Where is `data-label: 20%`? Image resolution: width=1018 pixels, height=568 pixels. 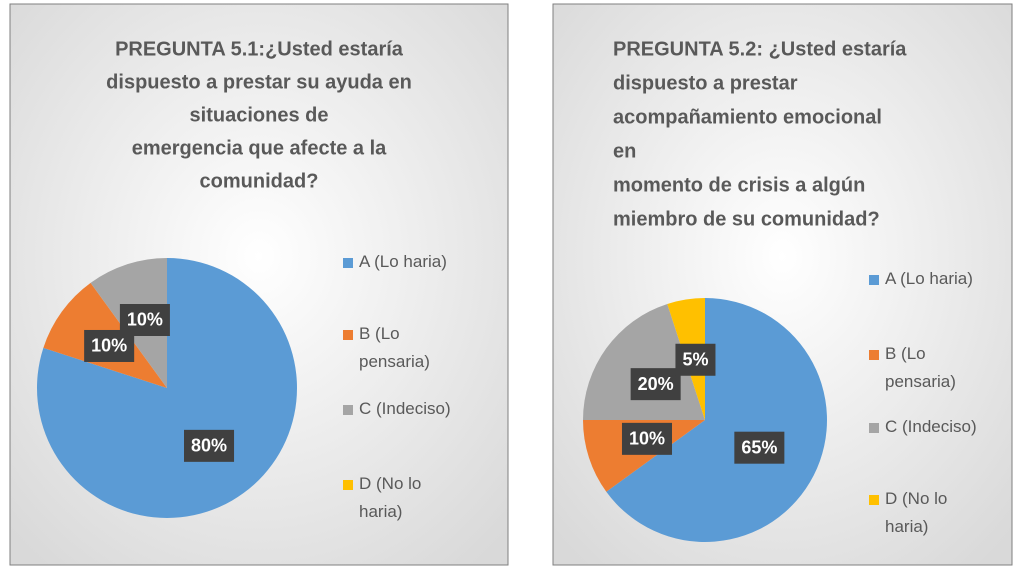 data-label: 20% is located at coordinates (656, 384).